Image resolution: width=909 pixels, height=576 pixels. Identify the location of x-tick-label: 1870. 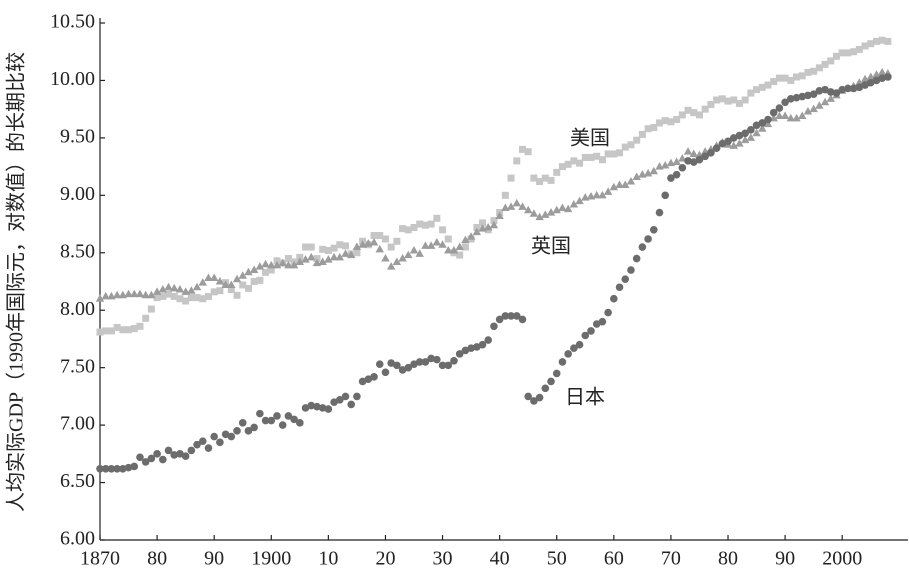
(100, 559).